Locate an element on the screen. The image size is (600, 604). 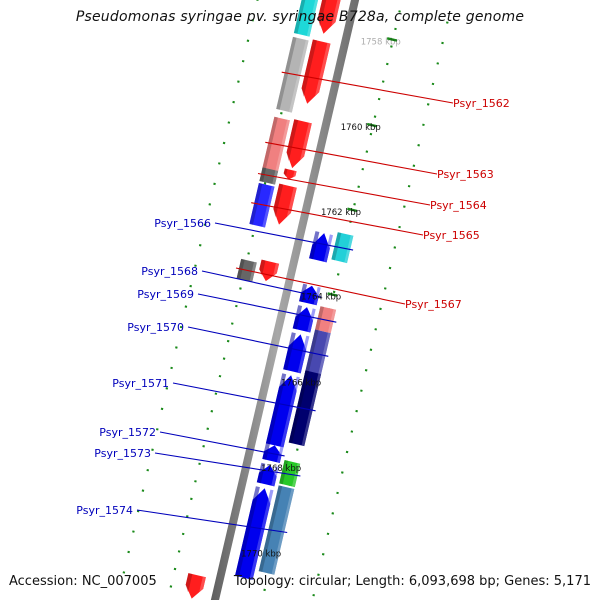
gene-label: Psyr_1563 is located at coordinates (465, 174).